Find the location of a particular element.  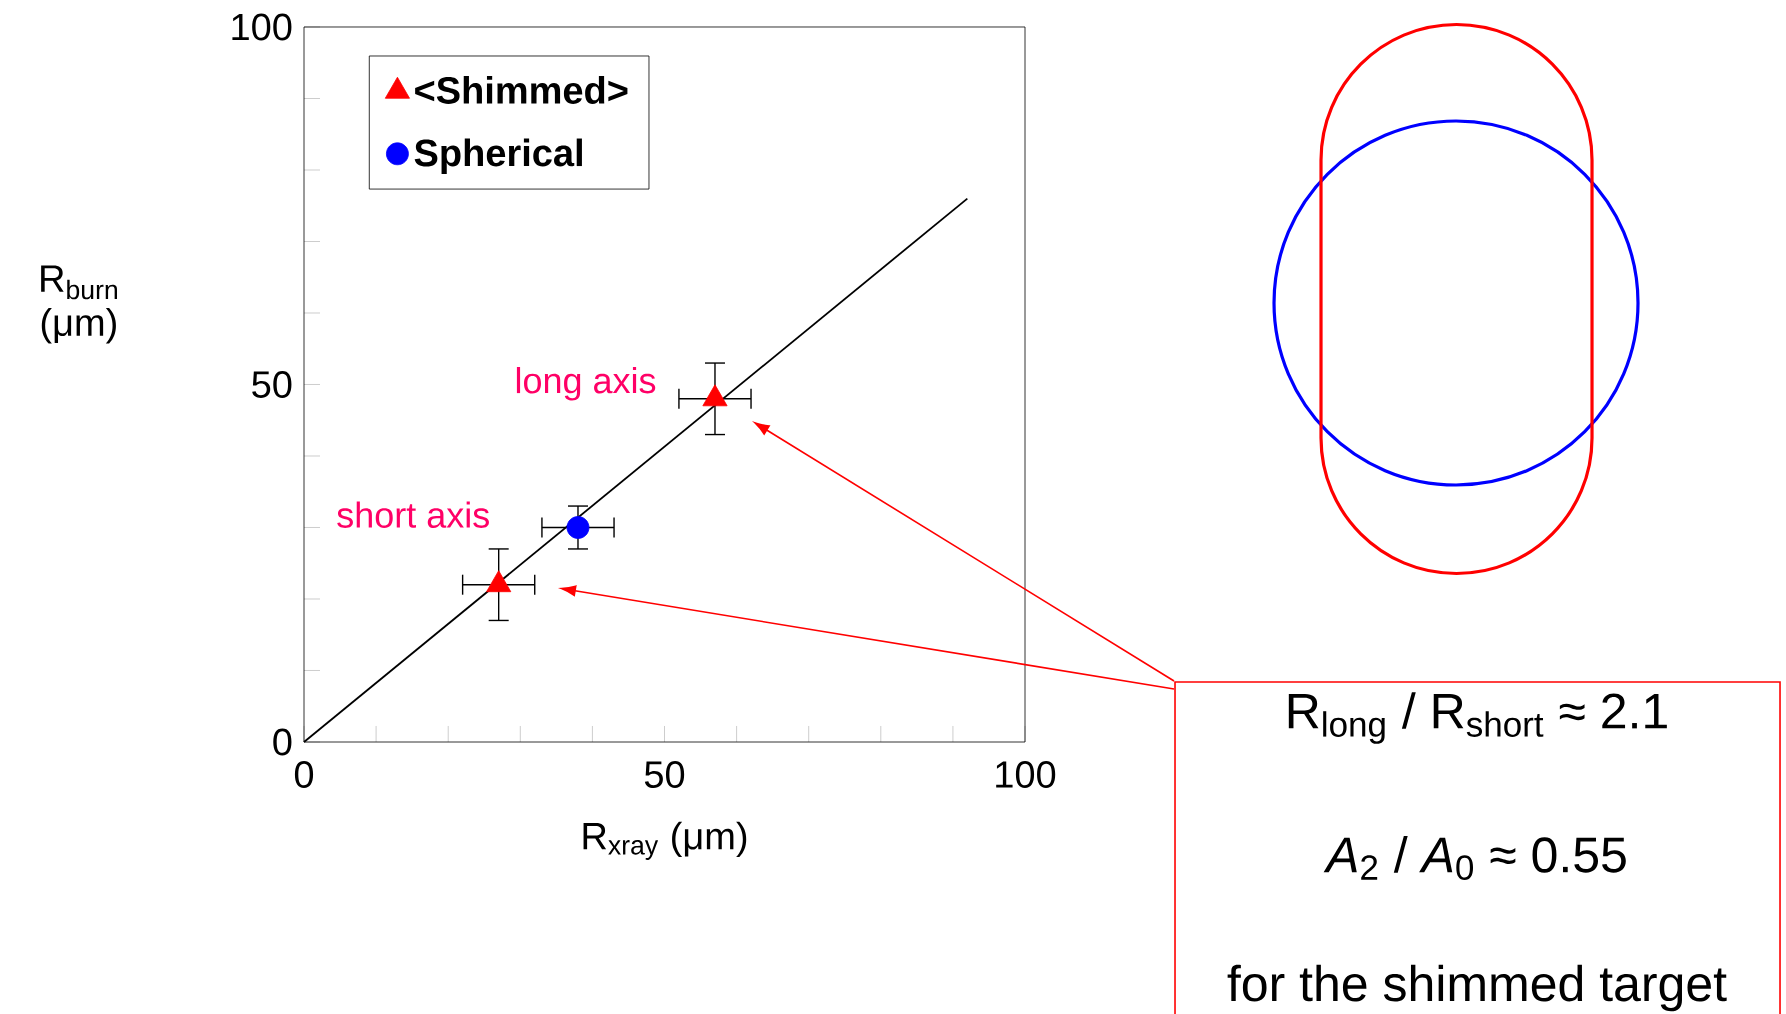

legend-label: Spherical is located at coordinates (498, 156).